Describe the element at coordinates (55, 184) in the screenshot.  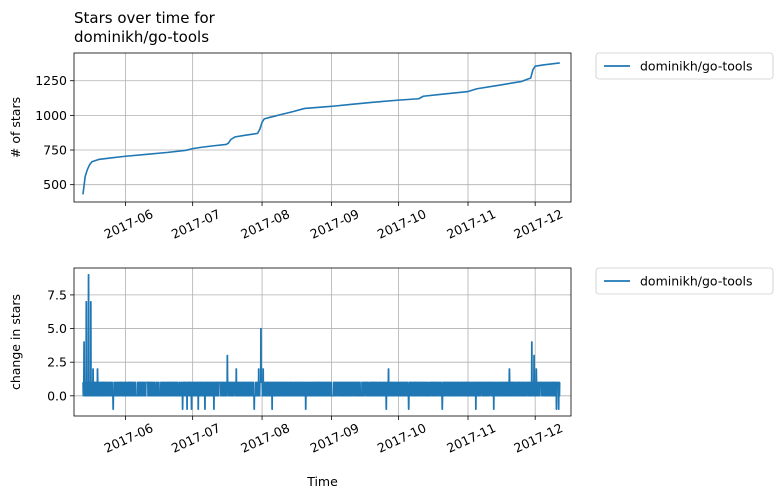
I see `y-tick-label: 500` at that location.